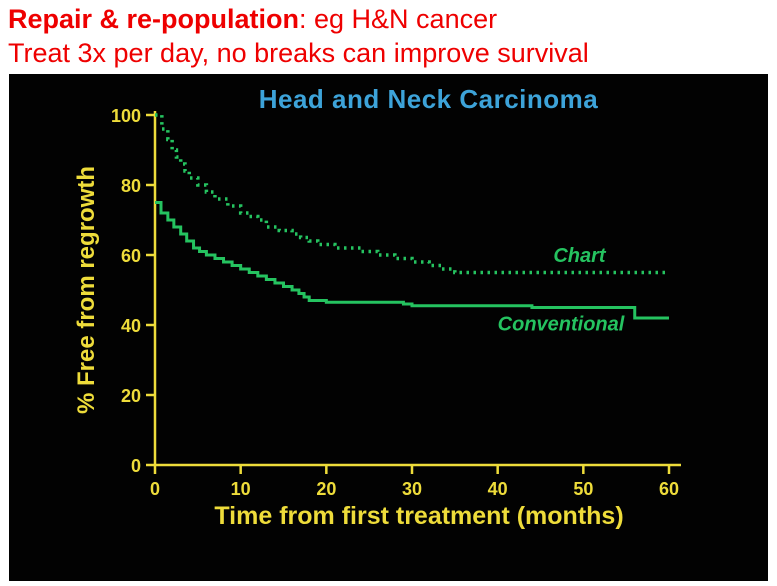 Image resolution: width=777 pixels, height=586 pixels. What do you see at coordinates (154, 19) in the screenshot?
I see `header-title-bold: Repair & re-population` at bounding box center [154, 19].